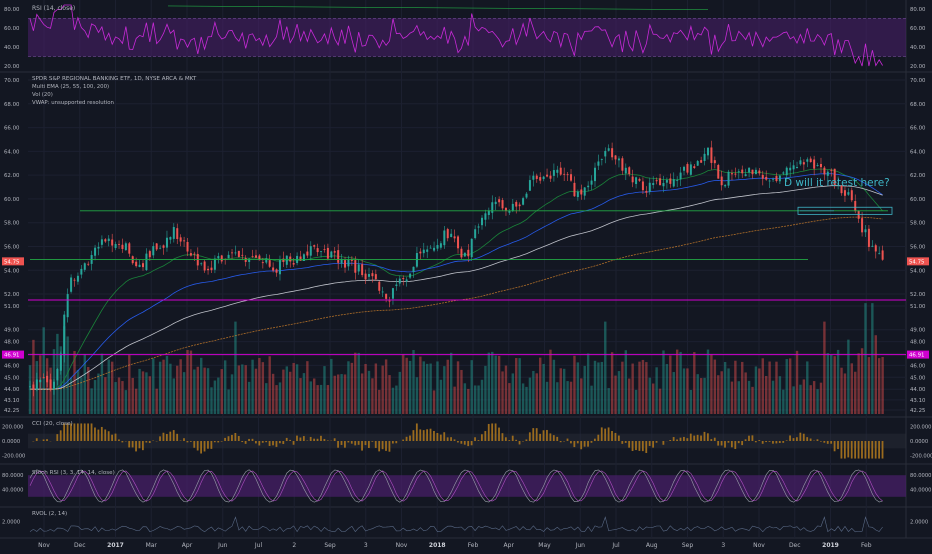 The width and height of the screenshot is (932, 554). What do you see at coordinates (837, 183) in the screenshot?
I see `annotation-text: D will it retest here?` at bounding box center [837, 183].